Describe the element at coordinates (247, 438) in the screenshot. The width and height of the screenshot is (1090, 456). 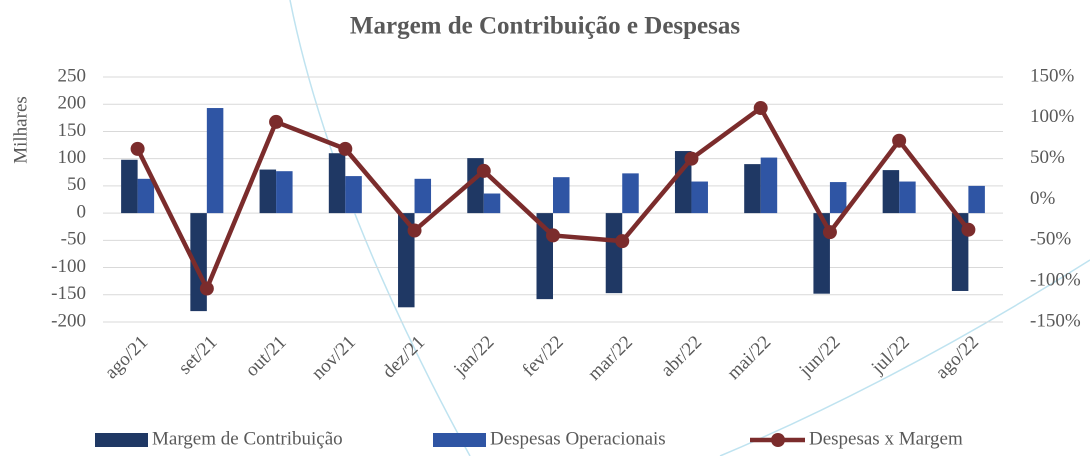
I see `legend-label: Margem de Contribuição` at that location.